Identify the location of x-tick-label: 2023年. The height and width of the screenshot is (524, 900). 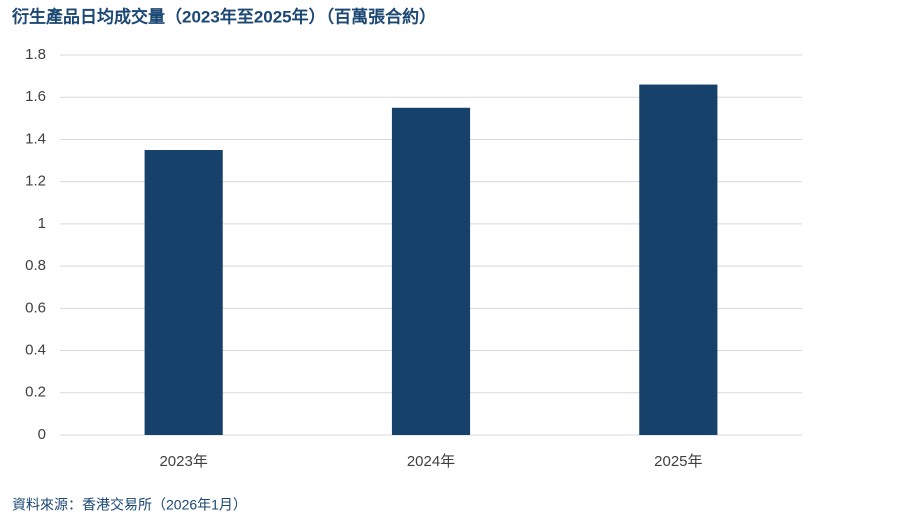
(183, 461).